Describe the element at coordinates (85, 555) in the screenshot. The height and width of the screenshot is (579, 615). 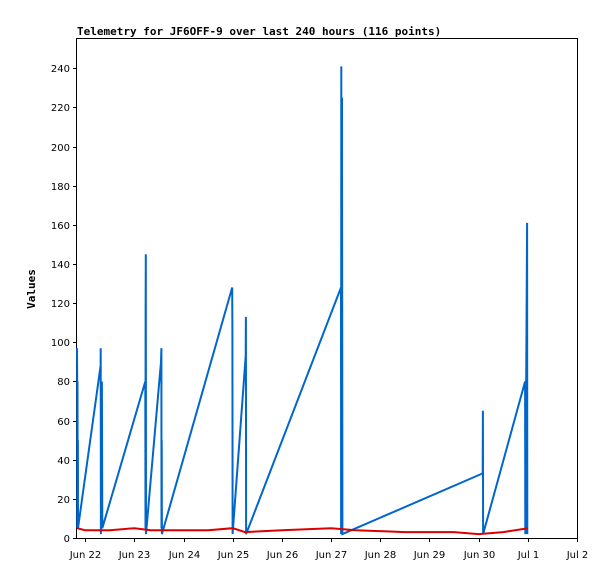
I see `x-tick-label: Jun 22` at that location.